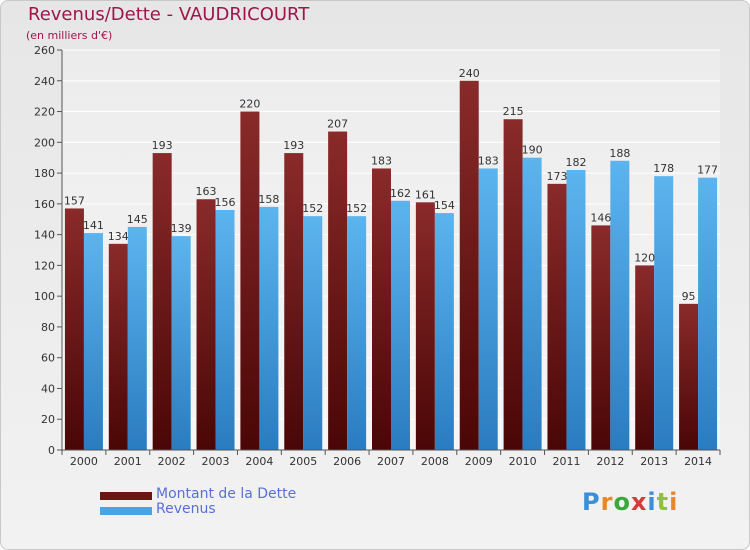  Describe the element at coordinates (479, 461) in the screenshot. I see `x-tick-label: 2009` at that location.